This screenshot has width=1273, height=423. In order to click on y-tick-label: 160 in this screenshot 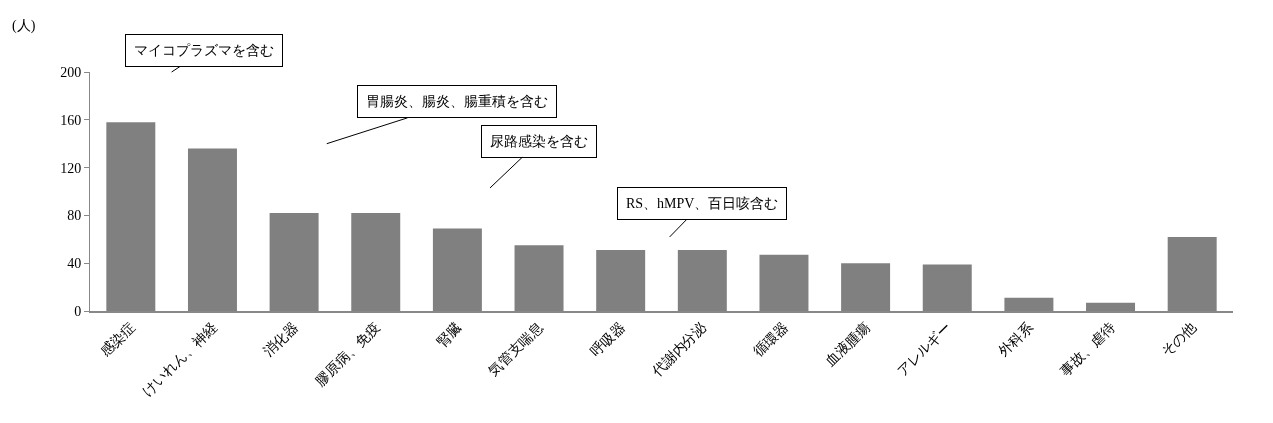, I will do `click(71, 120)`.